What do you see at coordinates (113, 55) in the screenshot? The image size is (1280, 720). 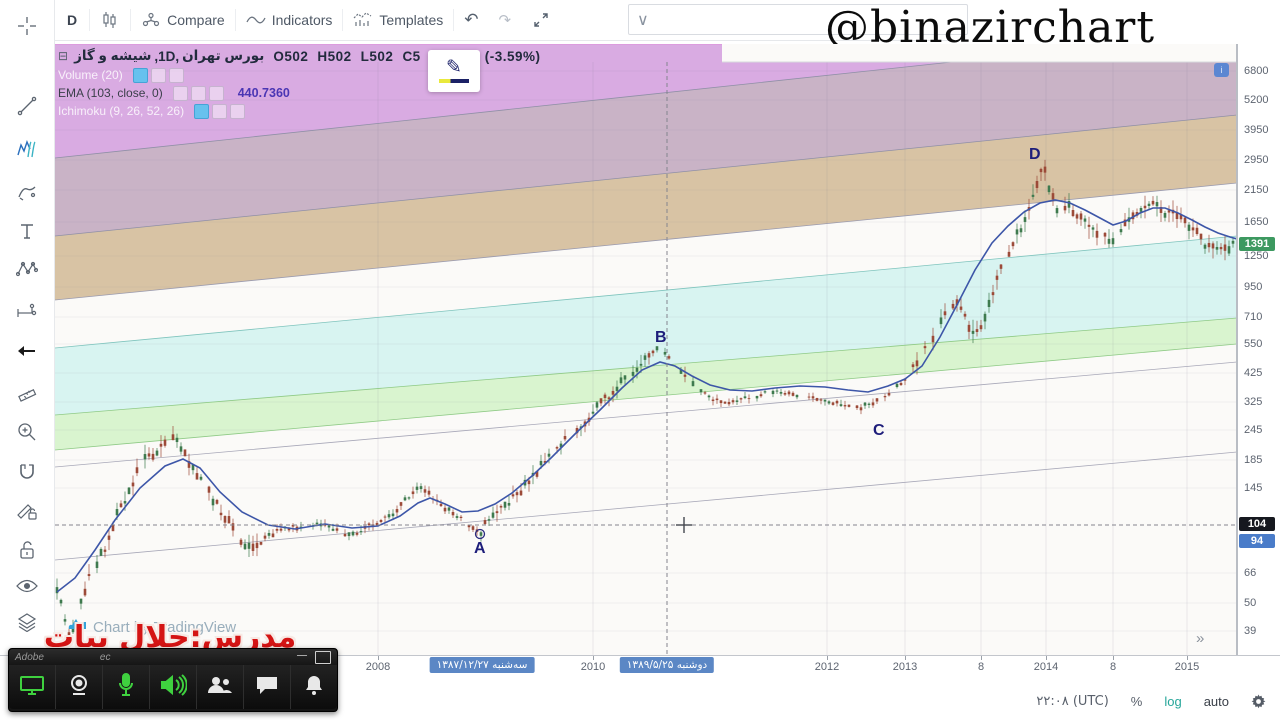 I see `symbol-sector: شیشه و گاز` at bounding box center [113, 55].